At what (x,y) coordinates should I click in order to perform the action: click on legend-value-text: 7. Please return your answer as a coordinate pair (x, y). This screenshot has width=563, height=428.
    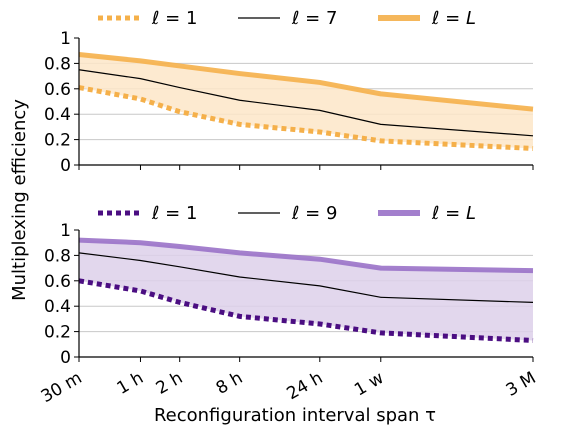
    Looking at the image, I should click on (331, 18).